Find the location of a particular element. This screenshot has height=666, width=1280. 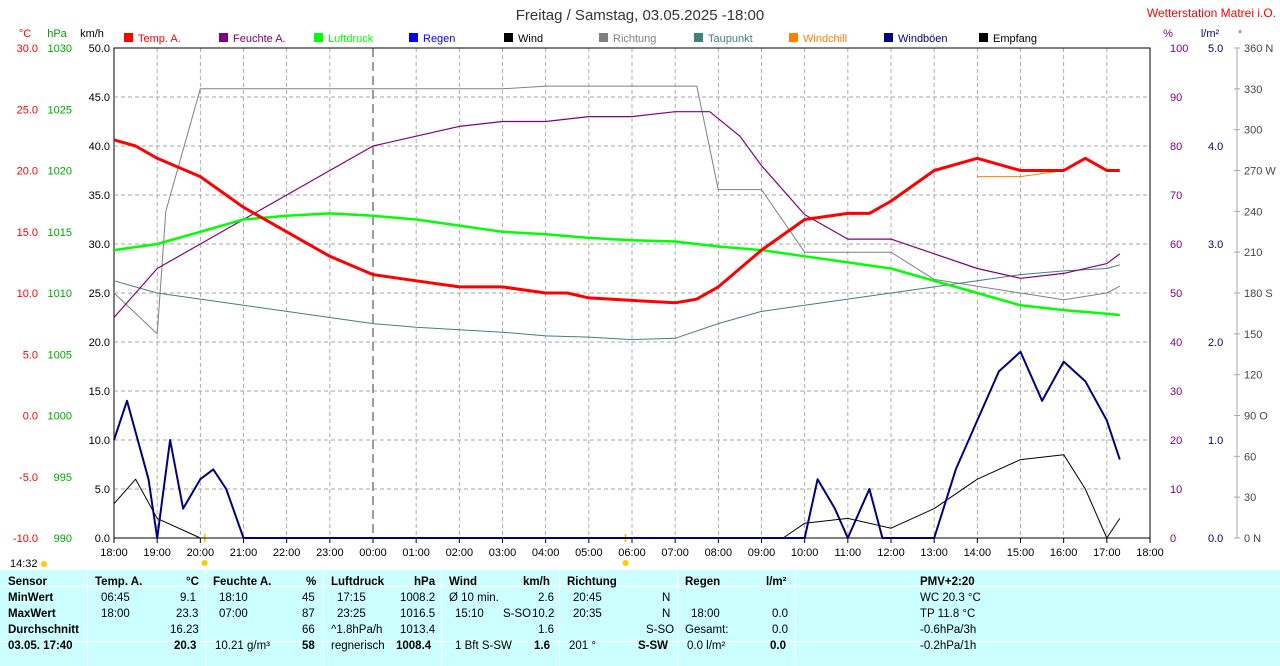

legend-label-1: Feuchte A. is located at coordinates (259, 39).